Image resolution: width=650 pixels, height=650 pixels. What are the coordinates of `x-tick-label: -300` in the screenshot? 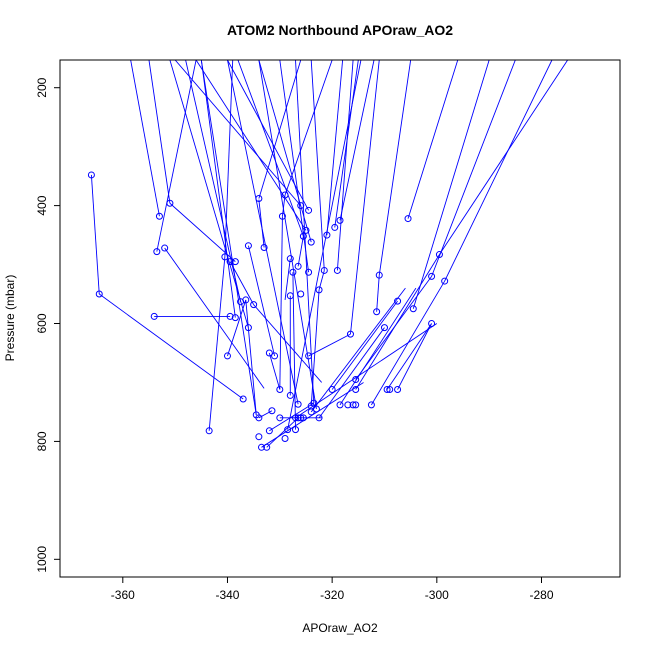 It's located at (437, 595).